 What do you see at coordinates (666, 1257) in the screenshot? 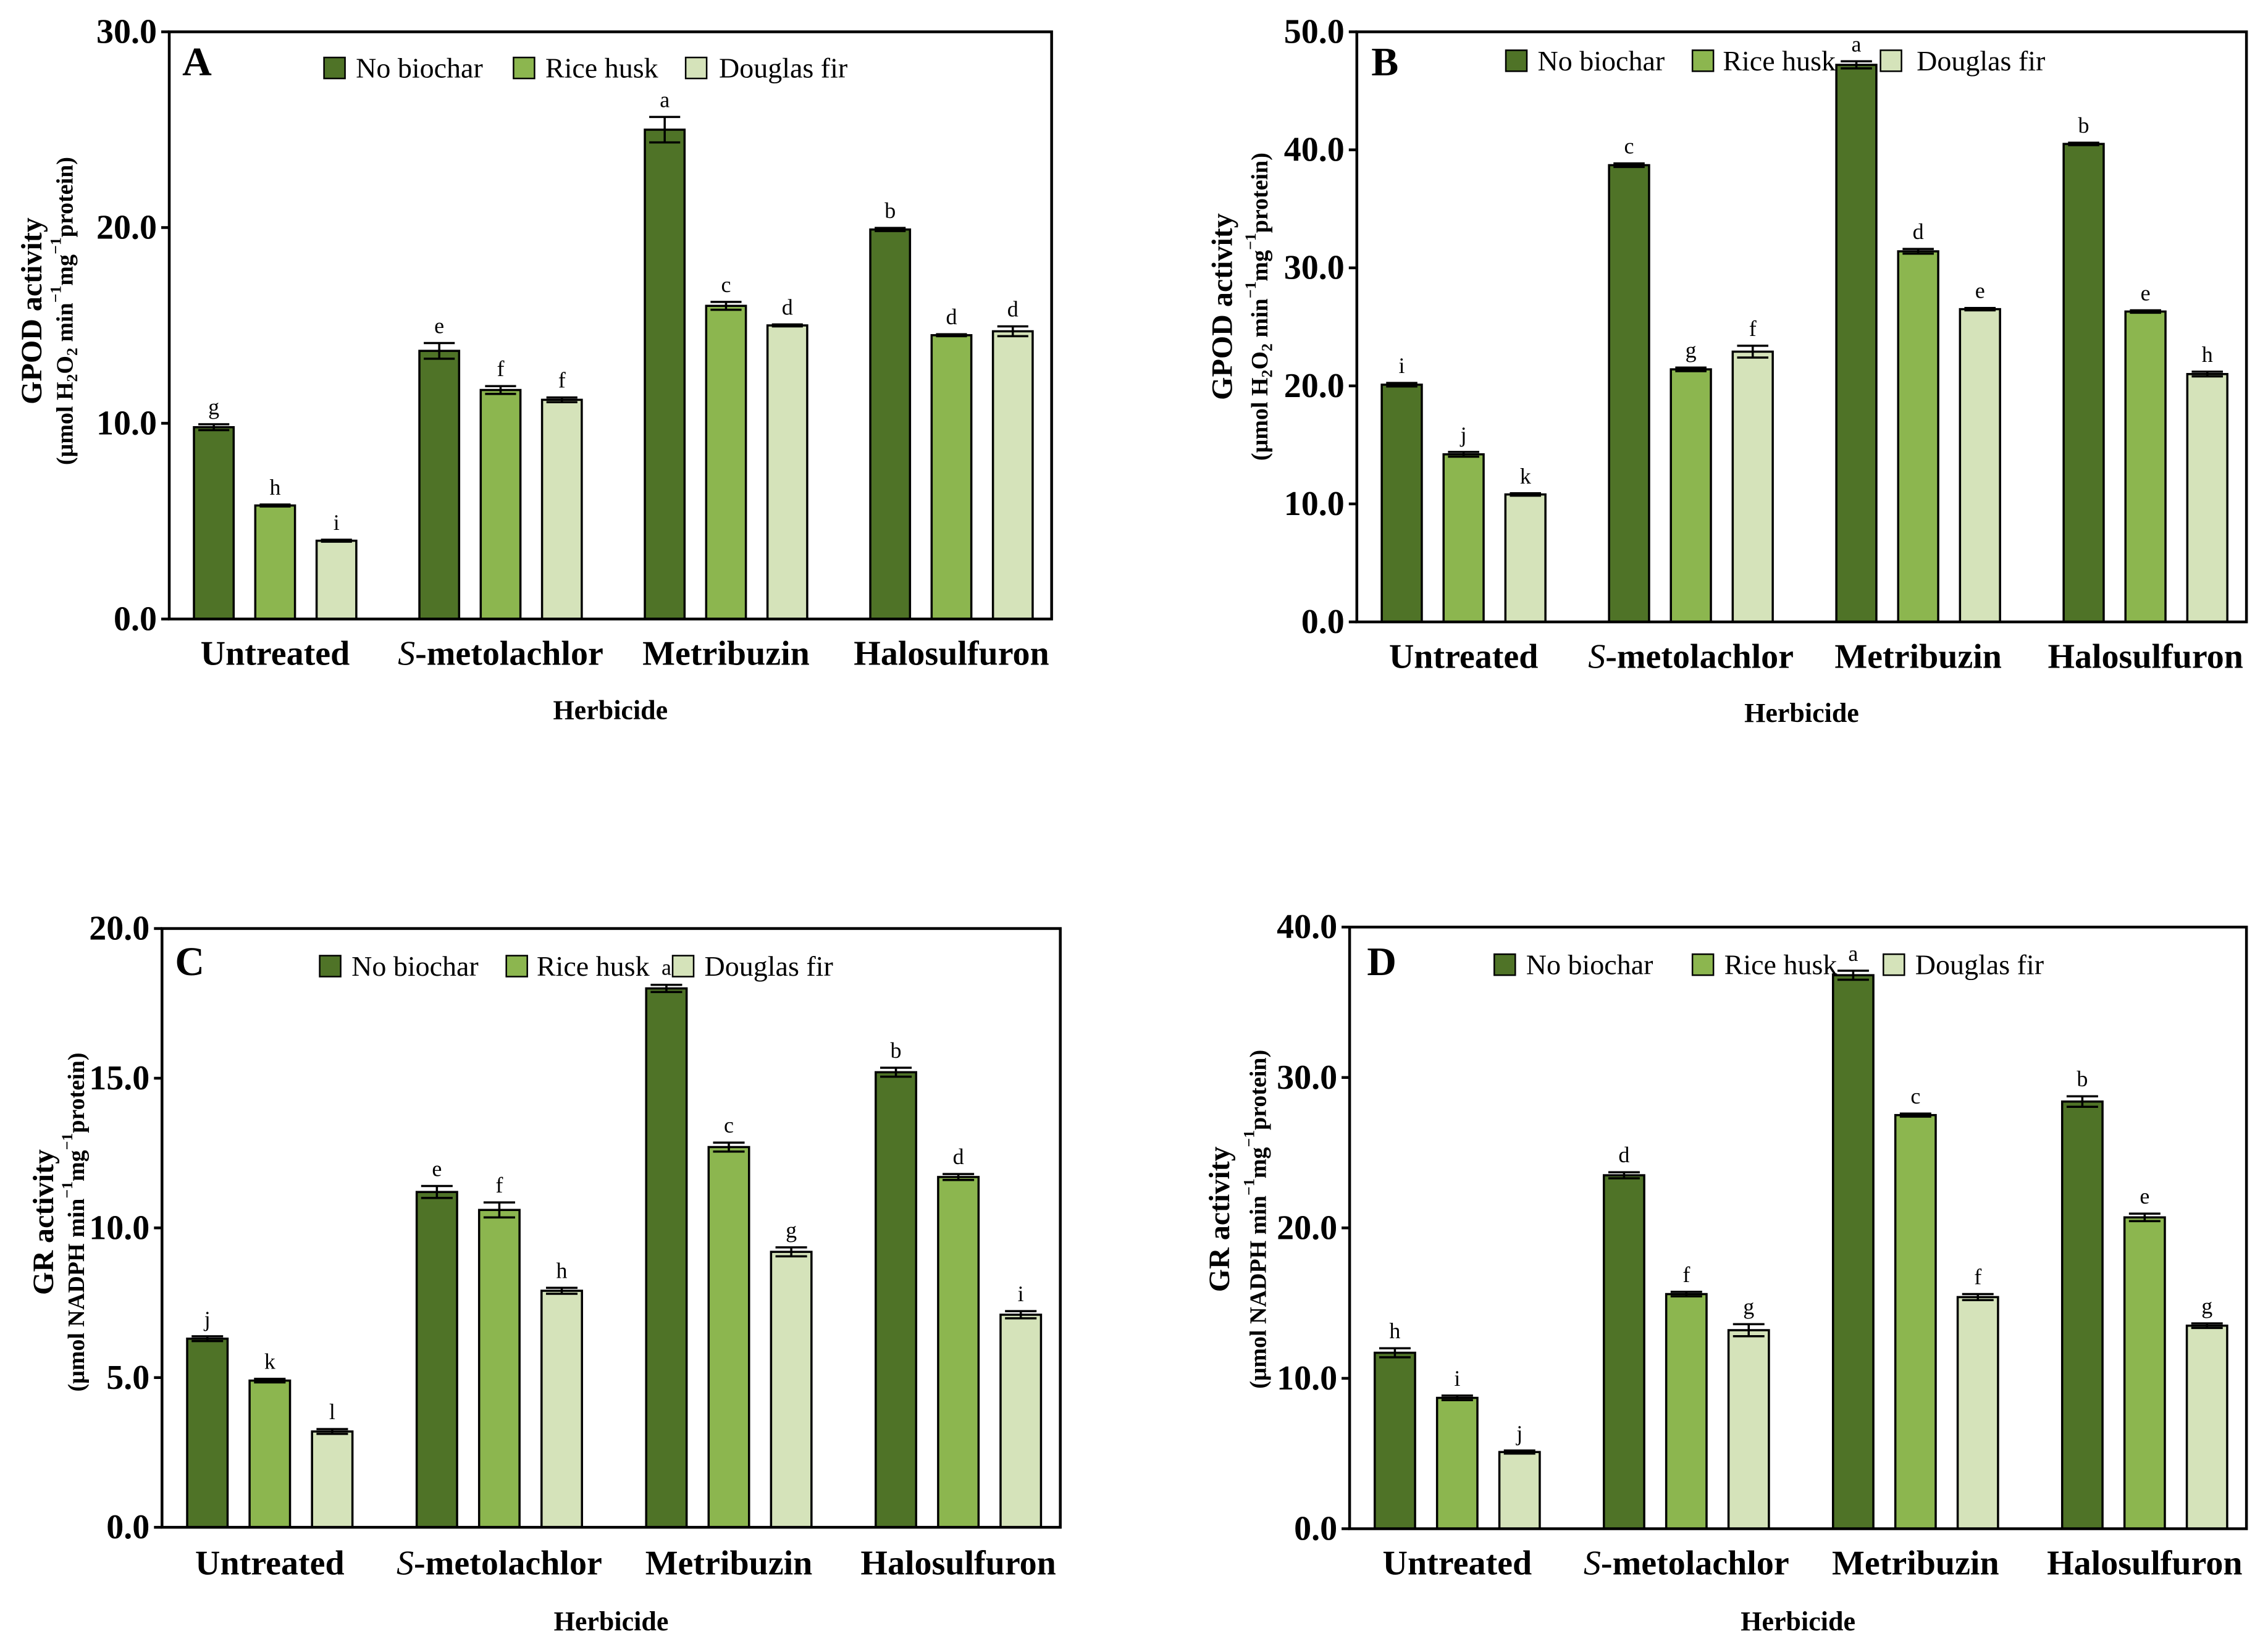
I see `bar-c-metribuzin-no-biochar` at bounding box center [666, 1257].